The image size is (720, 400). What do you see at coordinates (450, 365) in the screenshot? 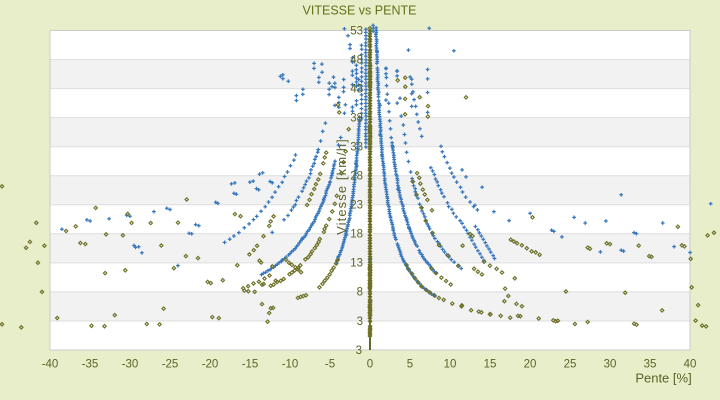
I see `svg-text: 10` at bounding box center [450, 365].